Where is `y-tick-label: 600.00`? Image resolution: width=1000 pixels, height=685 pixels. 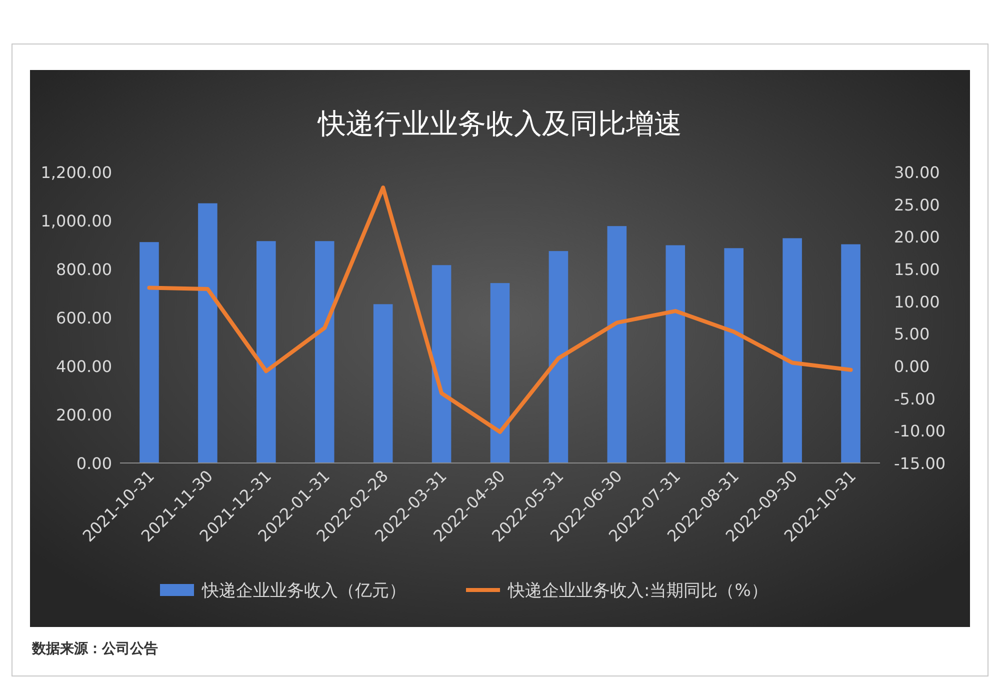 y-tick-label: 600.00 is located at coordinates (84, 318).